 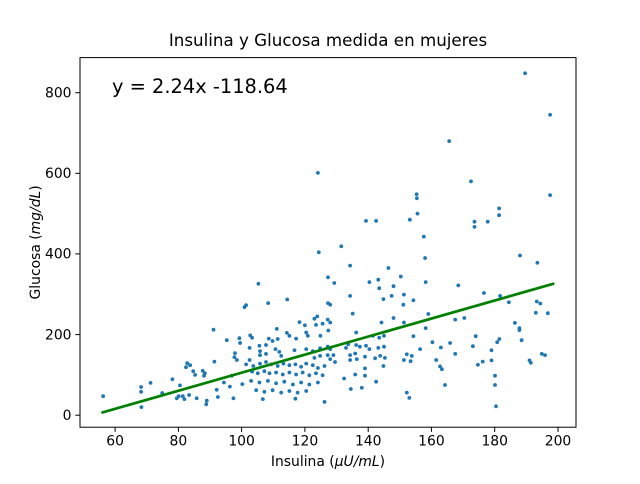 I want to click on chart-title: Insulina y Glucosa medida en mujeres, so click(x=328, y=40).